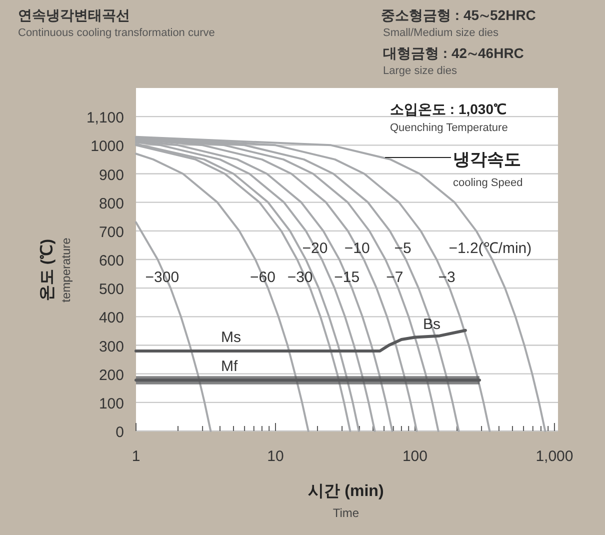  I want to click on annotation: Time, so click(346, 513).